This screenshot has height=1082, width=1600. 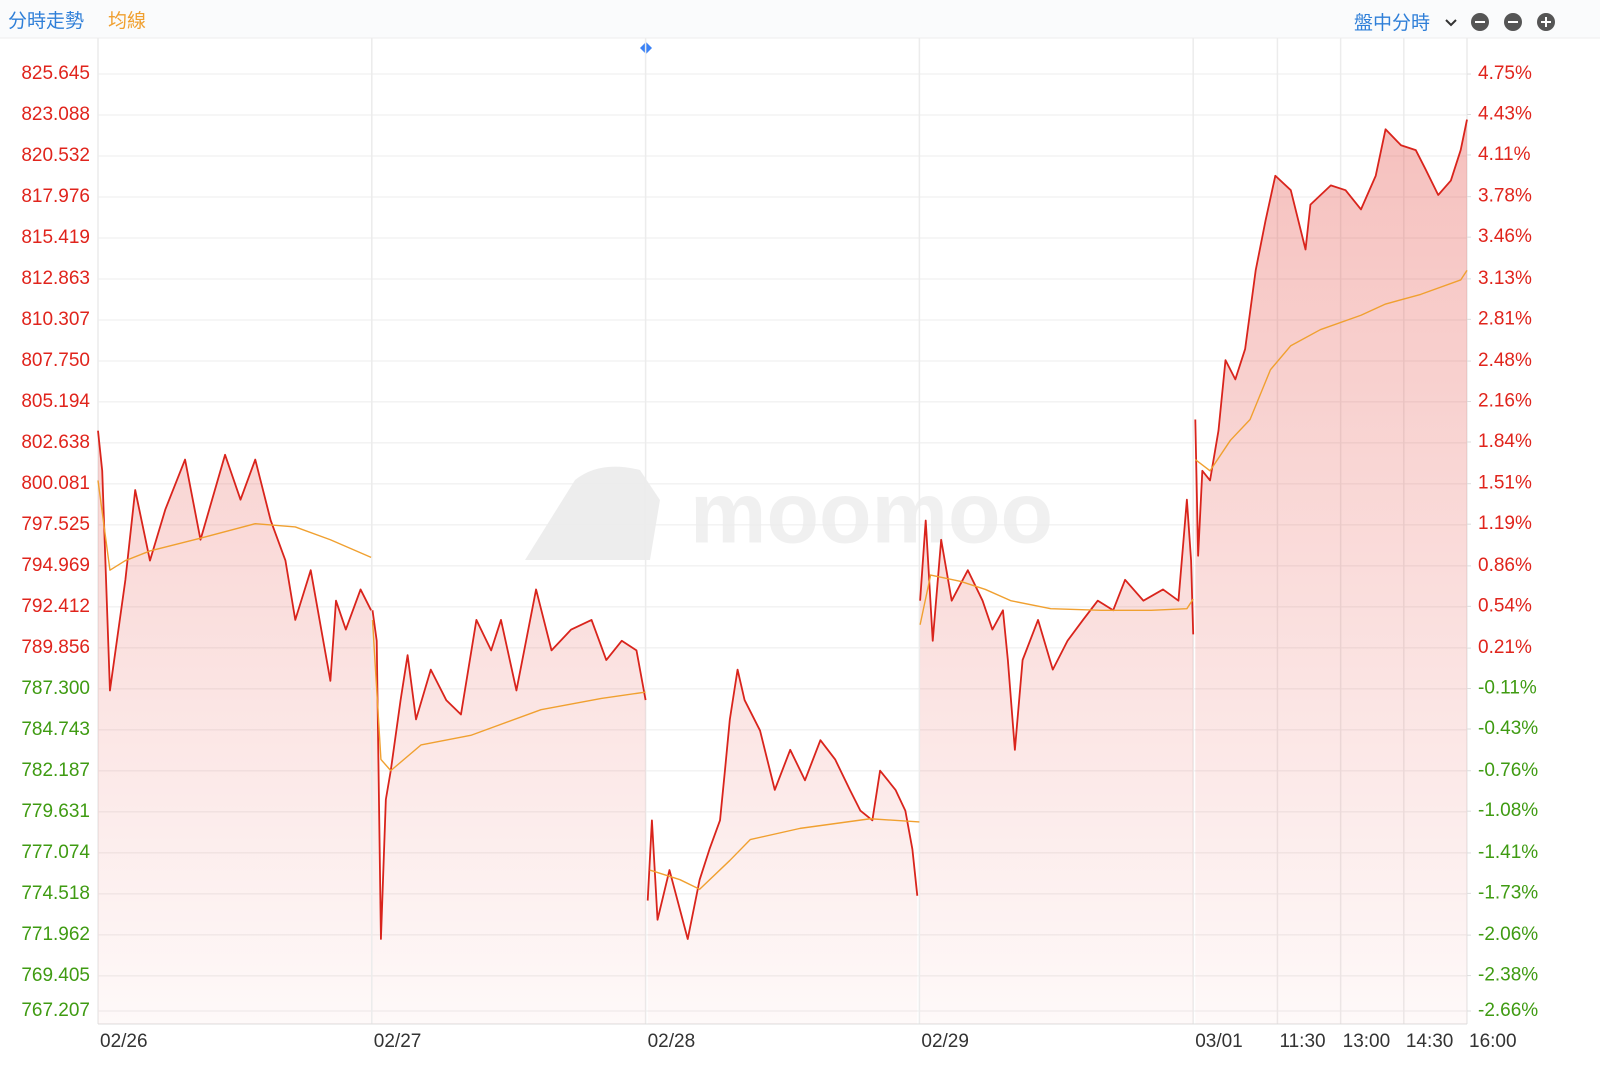 I want to click on y-tick-label: 792.412, so click(x=55, y=606).